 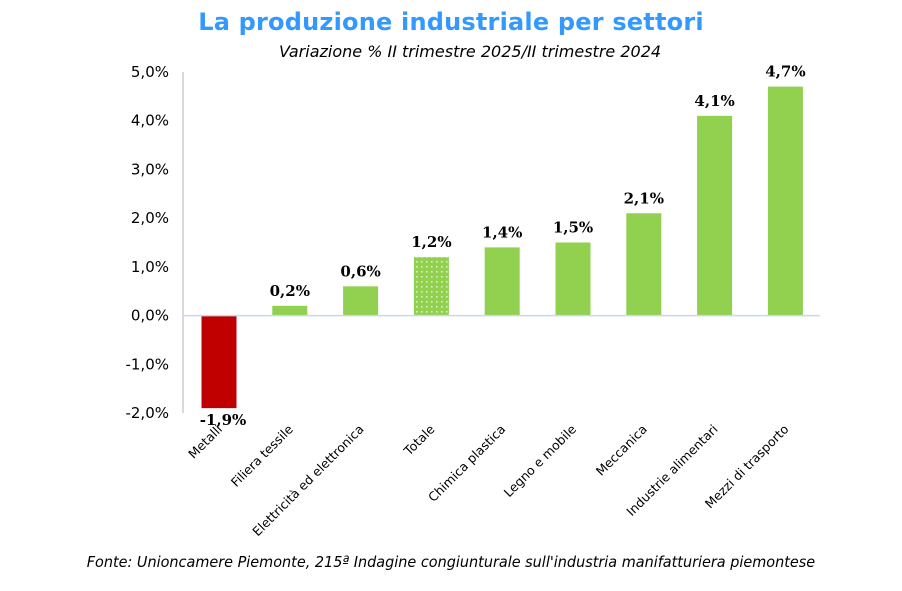 What do you see at coordinates (150, 121) in the screenshot?
I see `y-tick-label: 4,0%` at bounding box center [150, 121].